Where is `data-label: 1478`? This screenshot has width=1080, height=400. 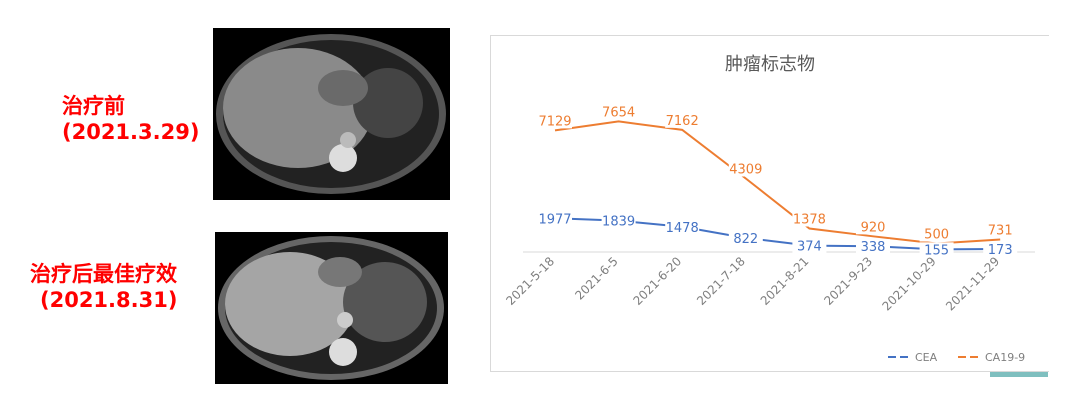
data-label: 1478 is located at coordinates (682, 228).